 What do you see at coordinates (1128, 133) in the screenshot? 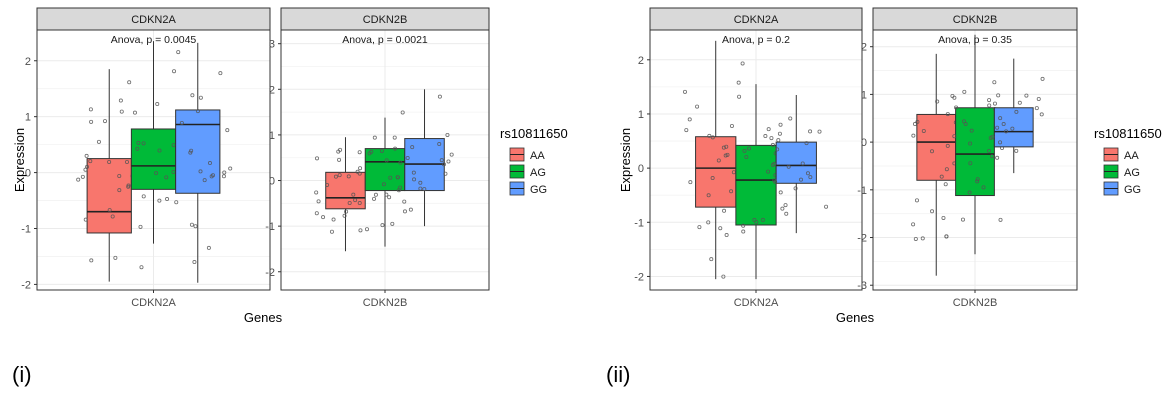
I see `legend-title: rs10811650` at bounding box center [1128, 133].